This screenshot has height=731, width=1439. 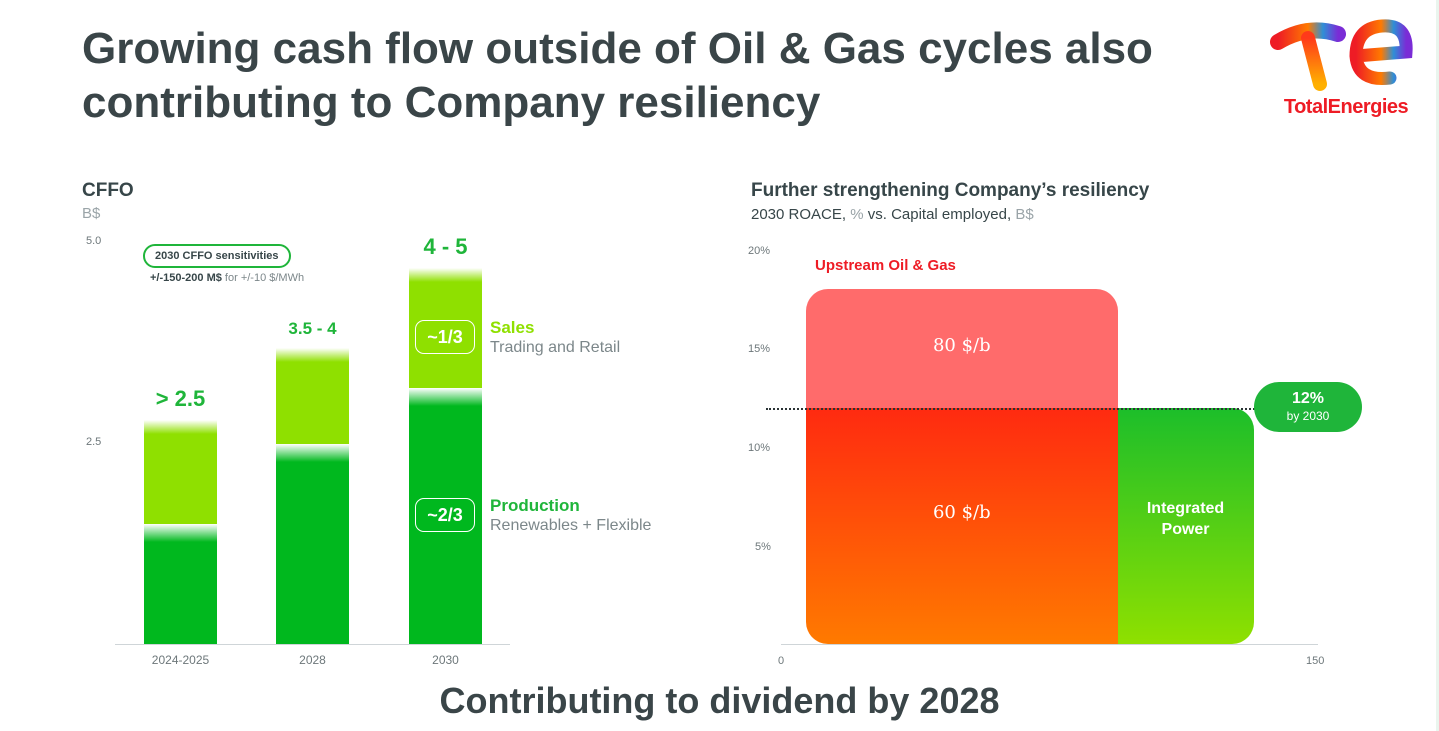 I want to click on bar-value-label-2028: 3.5 - 4, so click(x=312, y=328).